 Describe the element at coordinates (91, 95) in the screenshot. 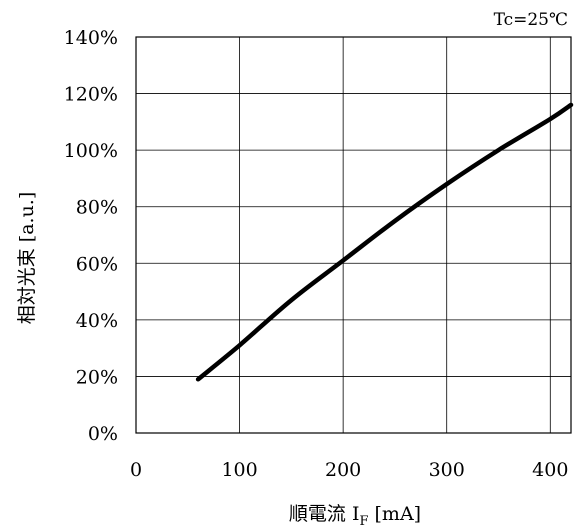

I see `y-tick-label: 120%` at that location.